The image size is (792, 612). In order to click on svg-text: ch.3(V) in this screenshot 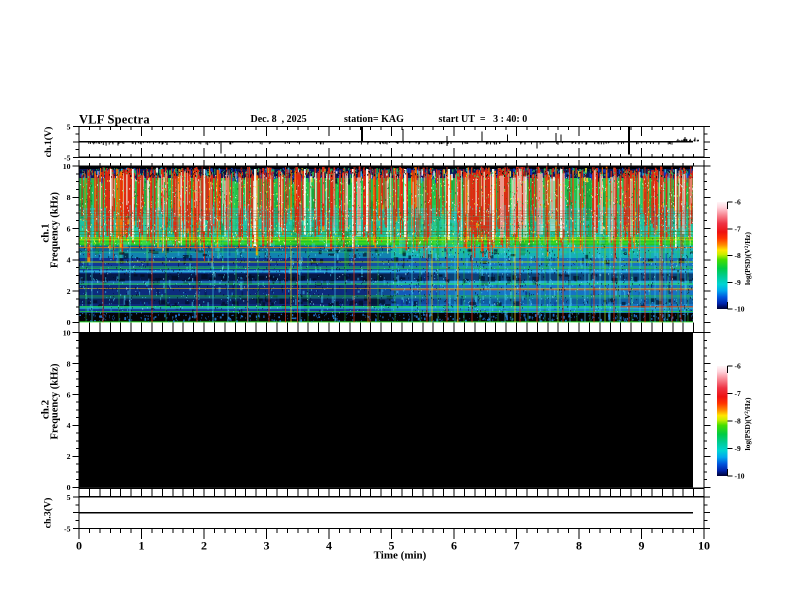, I will do `click(48, 513)`.